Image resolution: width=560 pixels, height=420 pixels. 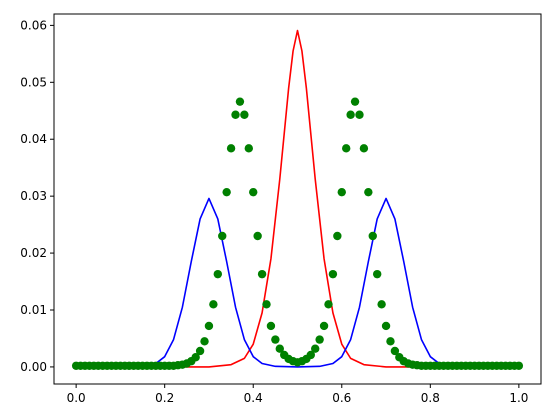 I want to click on y-axis: 0.00 0.01 0.02 0.03 0.04 0.05 0.06, so click(x=37, y=196).